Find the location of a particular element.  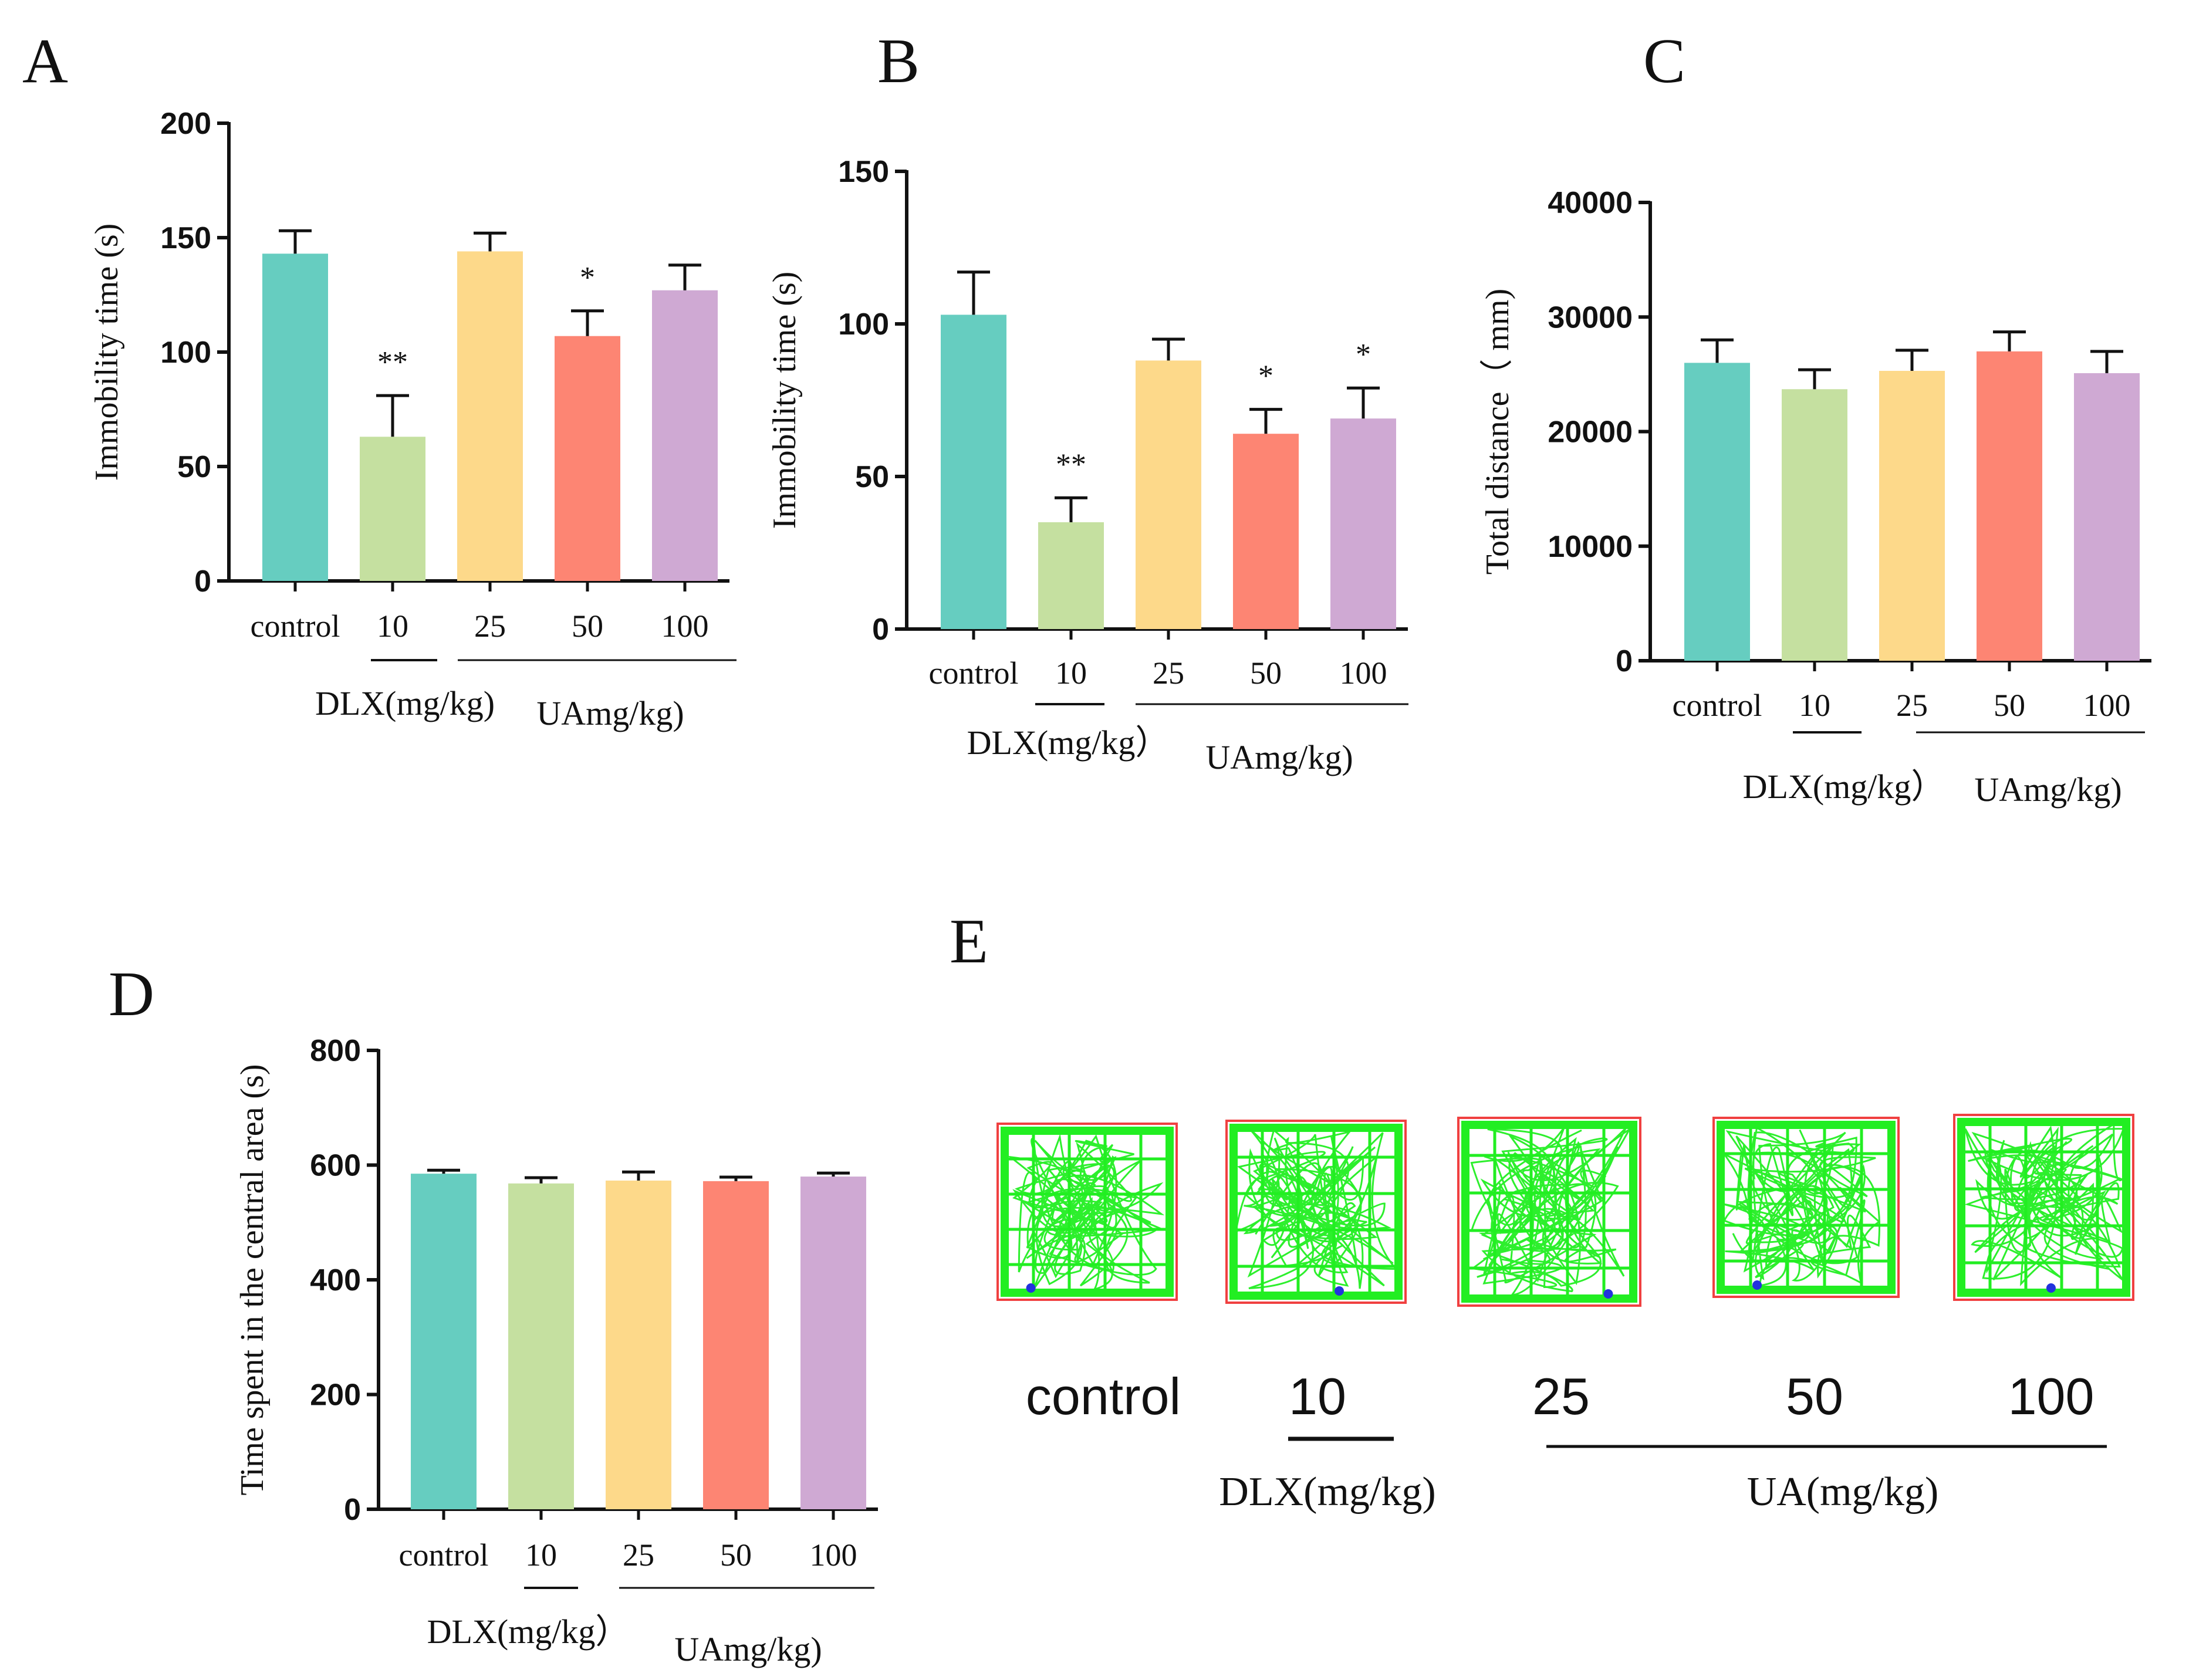

panel-e-group-ua: UA(mg/kg) is located at coordinates (1843, 1492).